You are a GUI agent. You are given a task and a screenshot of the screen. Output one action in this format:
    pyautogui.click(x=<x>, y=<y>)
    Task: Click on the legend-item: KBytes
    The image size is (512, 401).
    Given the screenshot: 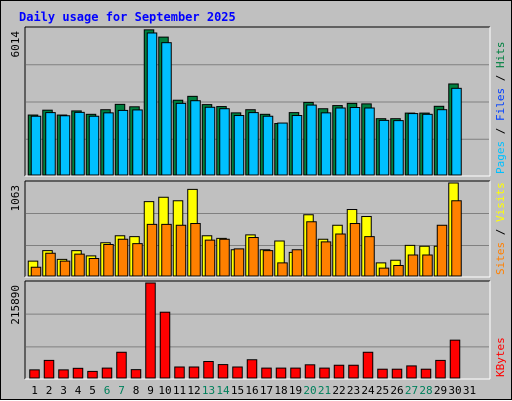 What is the action you would take?
    pyautogui.click(x=500, y=357)
    